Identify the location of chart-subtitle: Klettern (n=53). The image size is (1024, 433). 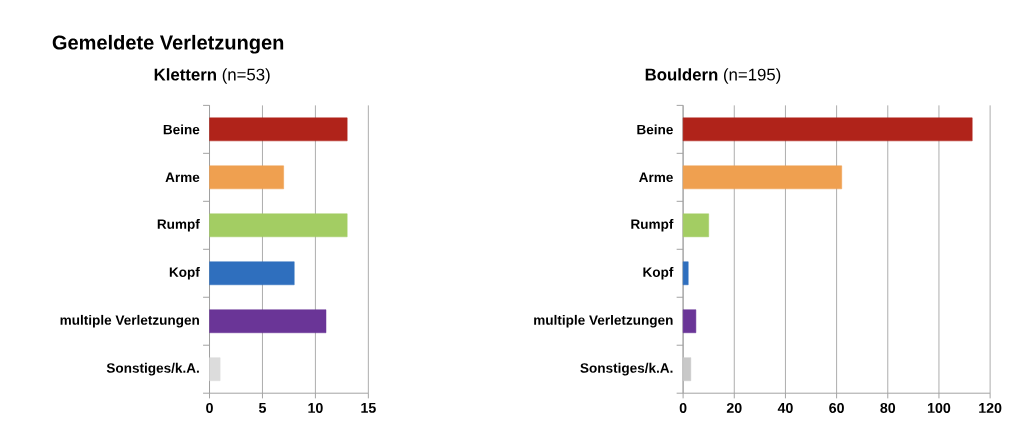
(212, 76).